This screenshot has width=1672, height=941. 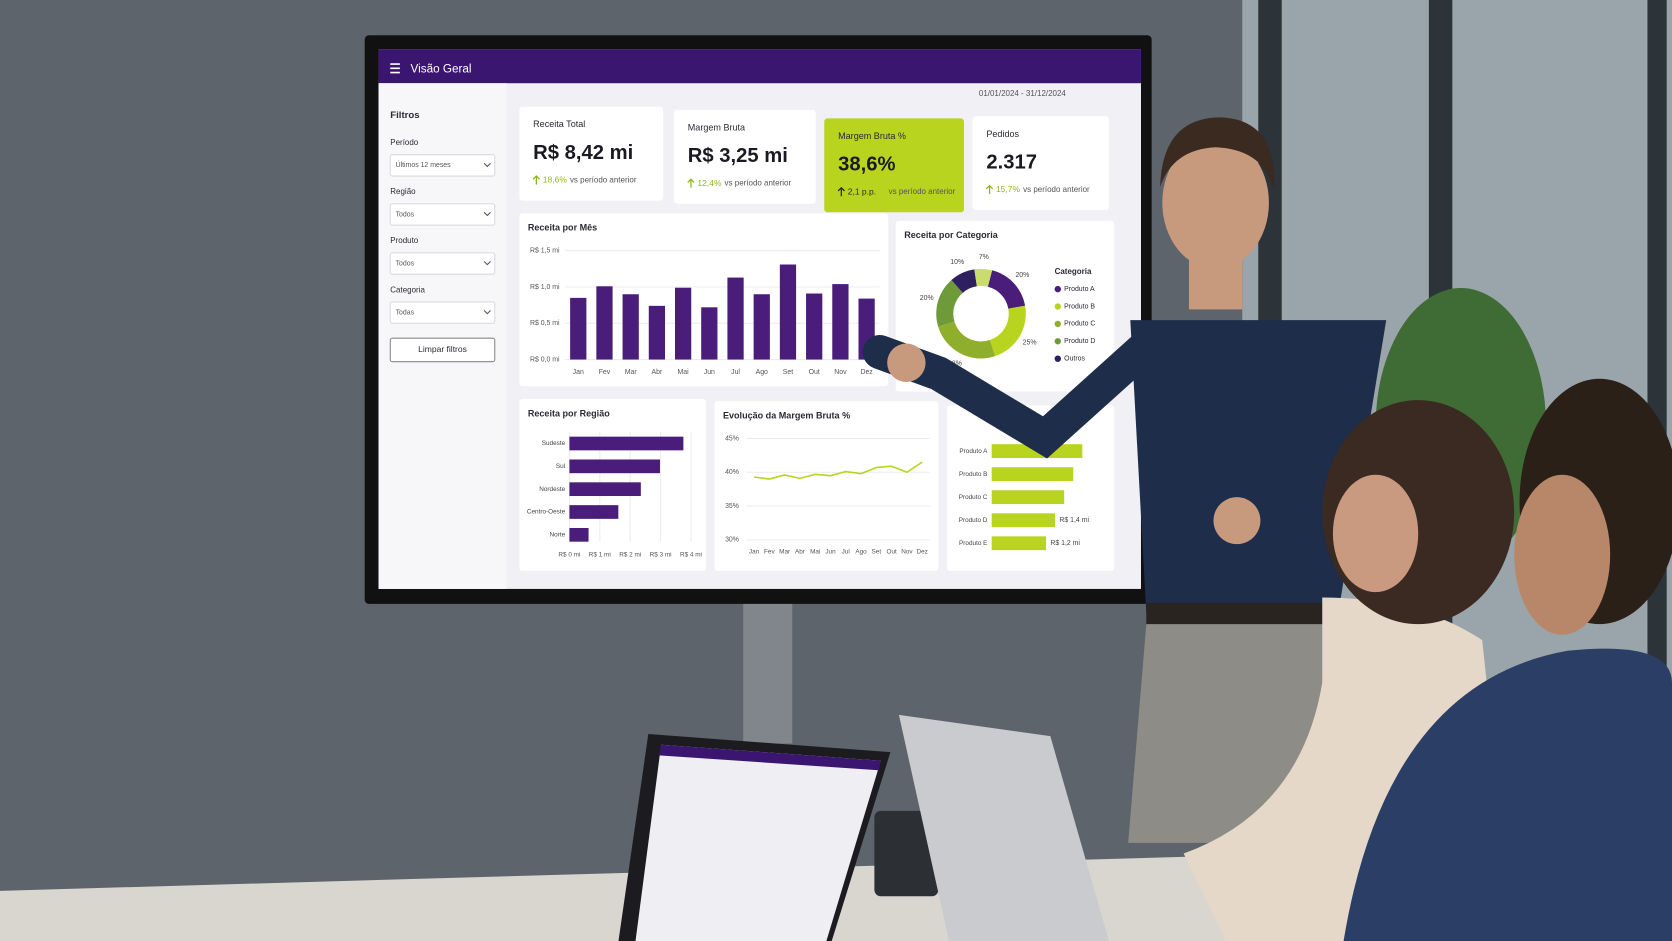 What do you see at coordinates (800, 551) in the screenshot?
I see `x-tick-label: Abr` at bounding box center [800, 551].